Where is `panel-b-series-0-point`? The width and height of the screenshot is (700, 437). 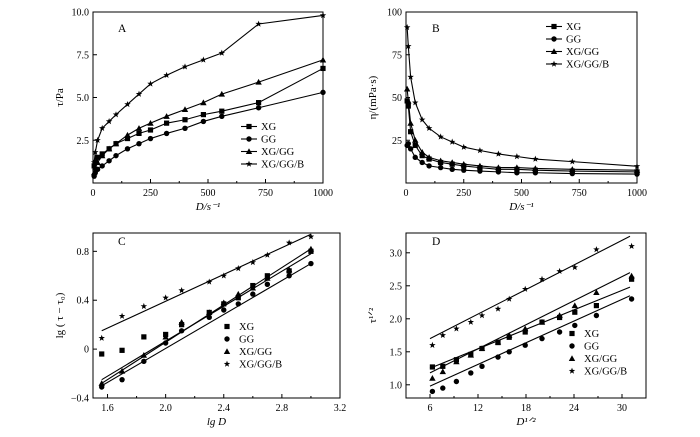 panel-b-series-0-point is located at coordinates (411, 132).